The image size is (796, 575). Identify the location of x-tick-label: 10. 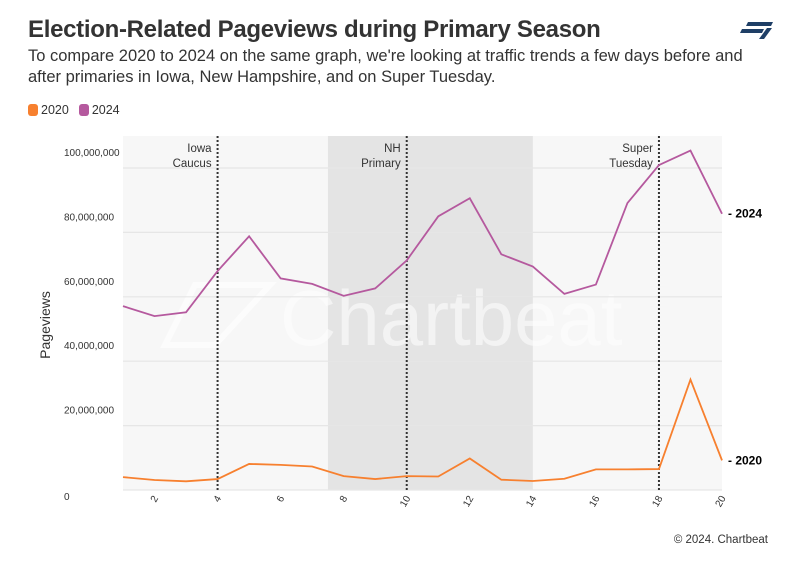
(405, 502).